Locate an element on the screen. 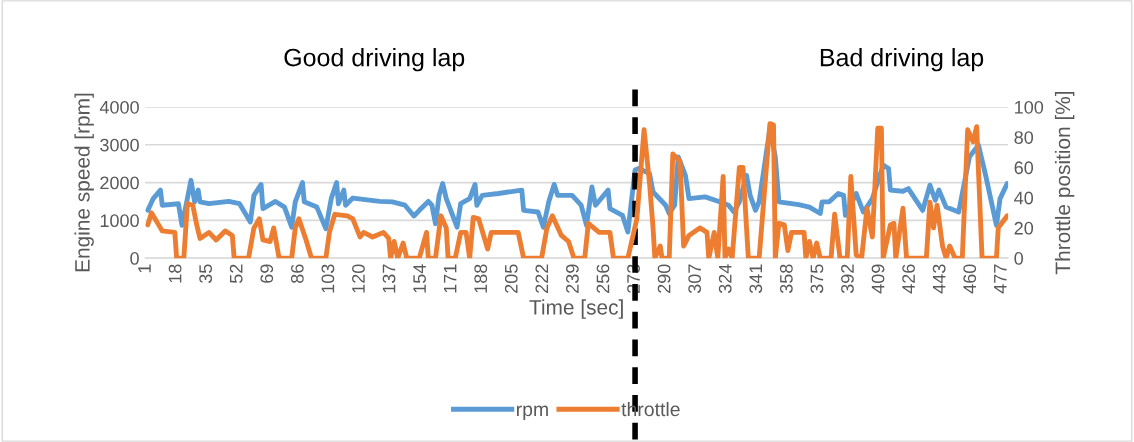  legend-label: throttle is located at coordinates (650, 409).